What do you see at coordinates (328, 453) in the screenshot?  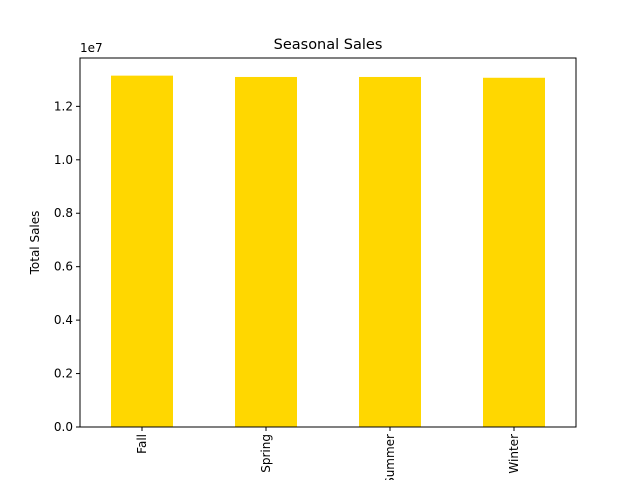 I see `x-axis-ticks: Fall Spring Summer Winter` at bounding box center [328, 453].